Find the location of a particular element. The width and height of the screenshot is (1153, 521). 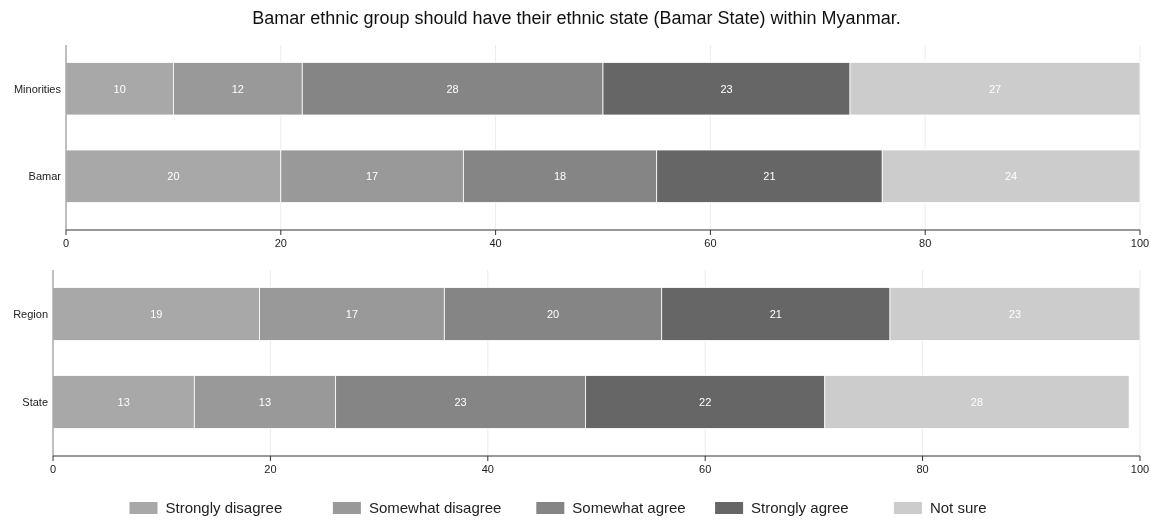

legend-label: Strongly disagree is located at coordinates (224, 508).